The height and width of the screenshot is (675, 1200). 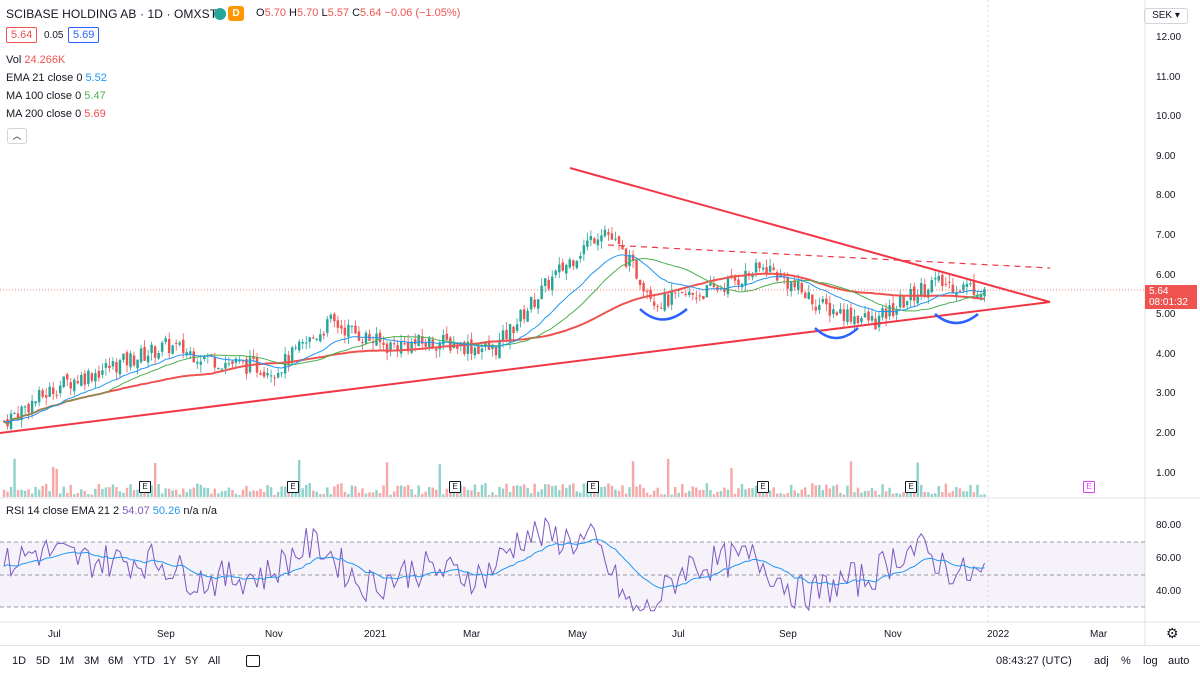 What do you see at coordinates (19, 661) in the screenshot?
I see `range-1d-button: 1D` at bounding box center [19, 661].